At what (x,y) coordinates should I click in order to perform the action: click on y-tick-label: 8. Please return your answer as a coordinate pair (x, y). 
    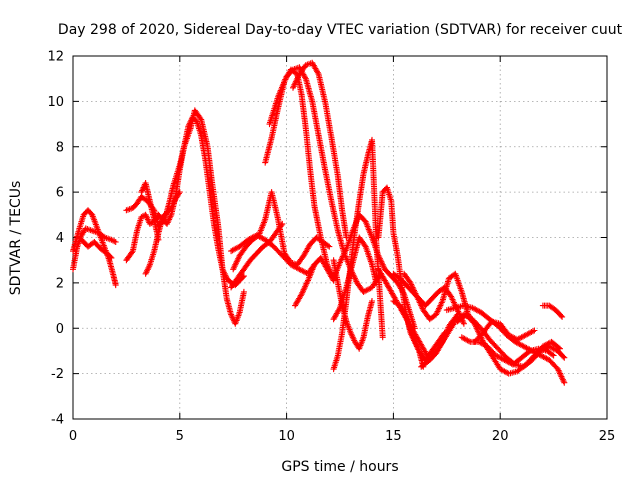
    Looking at the image, I should click on (60, 147).